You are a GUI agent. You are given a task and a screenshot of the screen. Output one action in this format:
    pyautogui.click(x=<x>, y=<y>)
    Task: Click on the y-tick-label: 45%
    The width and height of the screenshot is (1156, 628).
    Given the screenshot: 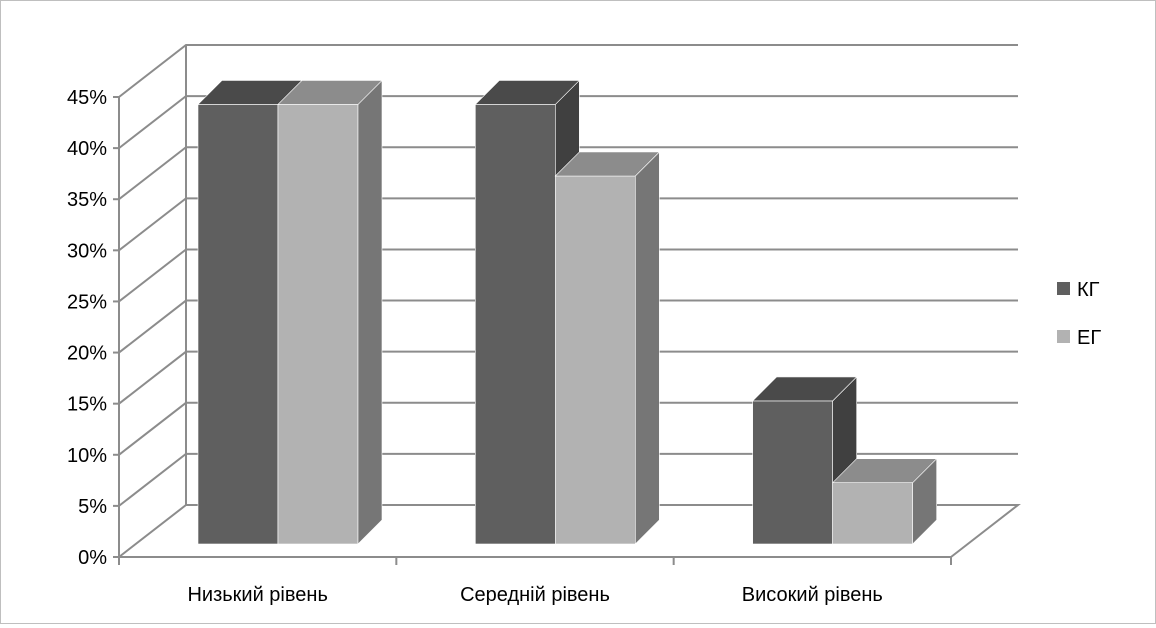 What is the action you would take?
    pyautogui.click(x=87, y=98)
    